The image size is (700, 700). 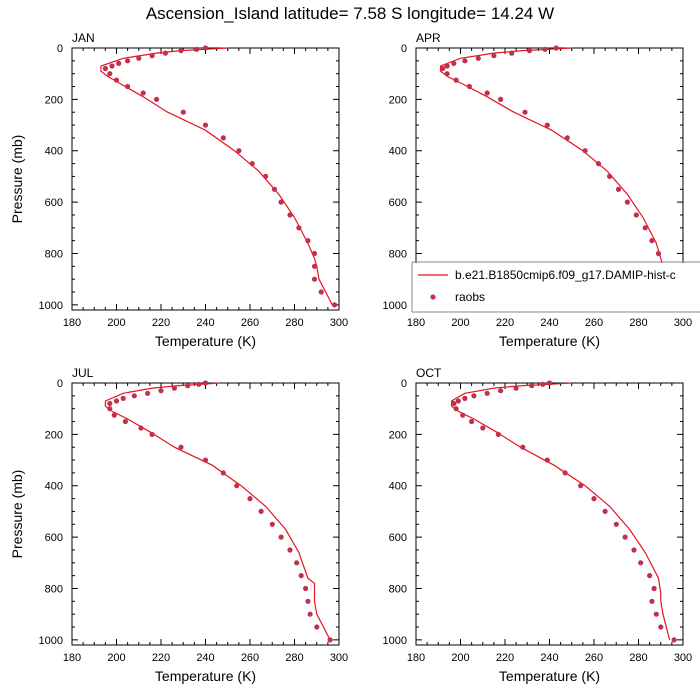 I want to click on x-tick-label-oct: 240, so click(x=549, y=658).